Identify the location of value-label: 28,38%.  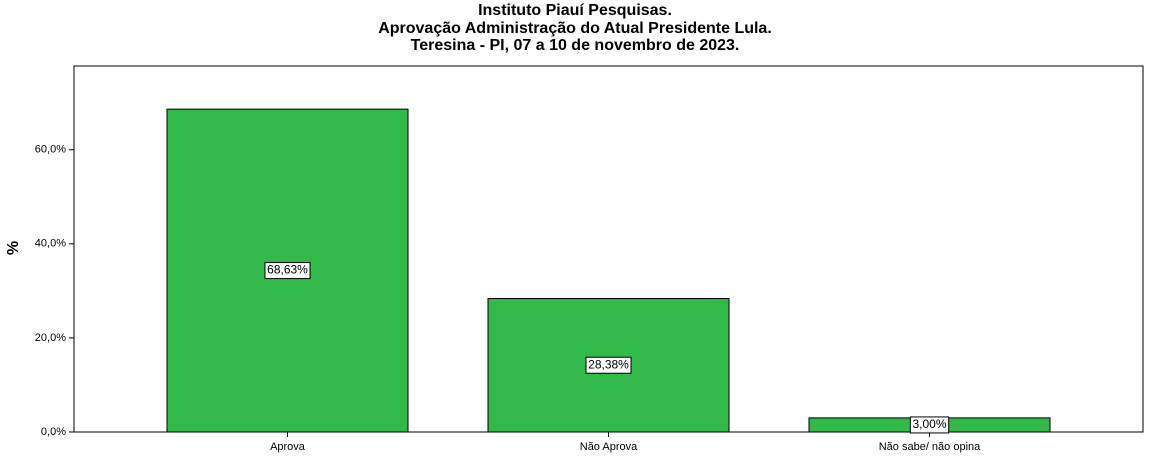
(608, 364).